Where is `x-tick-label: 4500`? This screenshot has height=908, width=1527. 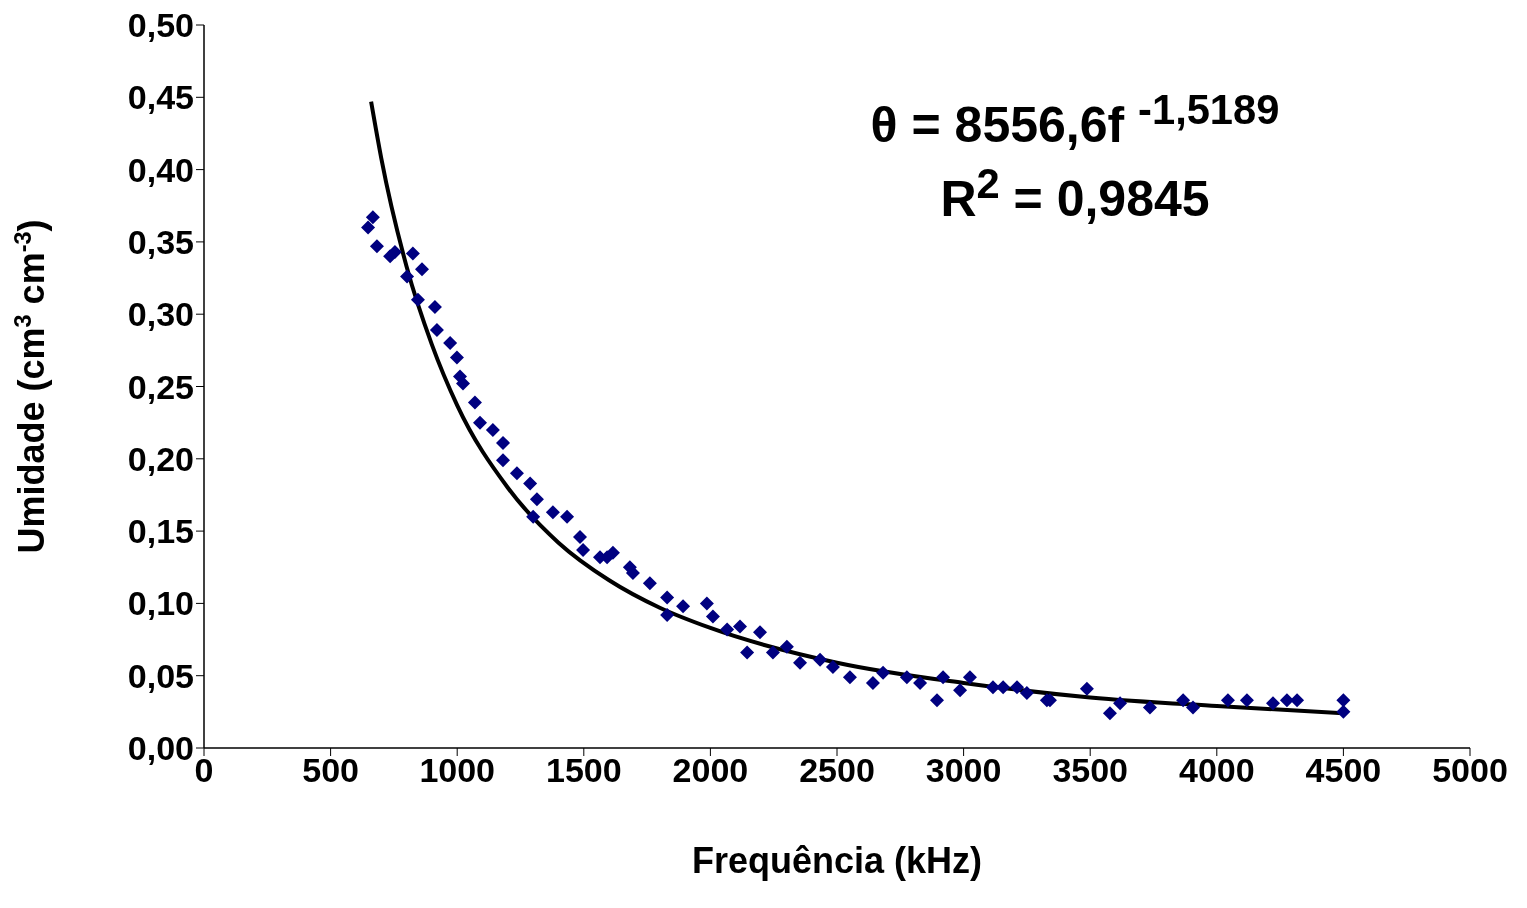 x-tick-label: 4500 is located at coordinates (1343, 770).